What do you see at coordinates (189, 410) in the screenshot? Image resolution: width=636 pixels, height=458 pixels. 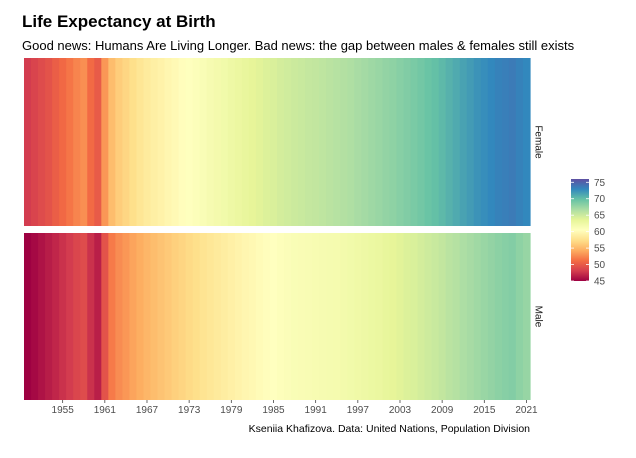 I see `x-tick-label: 1973` at bounding box center [189, 410].